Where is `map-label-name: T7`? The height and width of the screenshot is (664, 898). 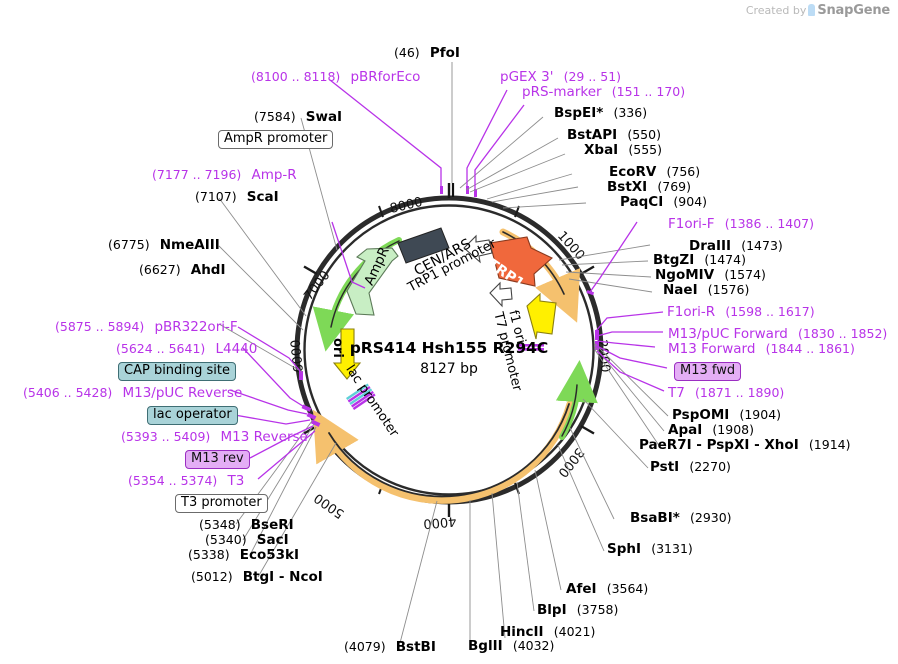 map-label-name: T7 is located at coordinates (676, 393).